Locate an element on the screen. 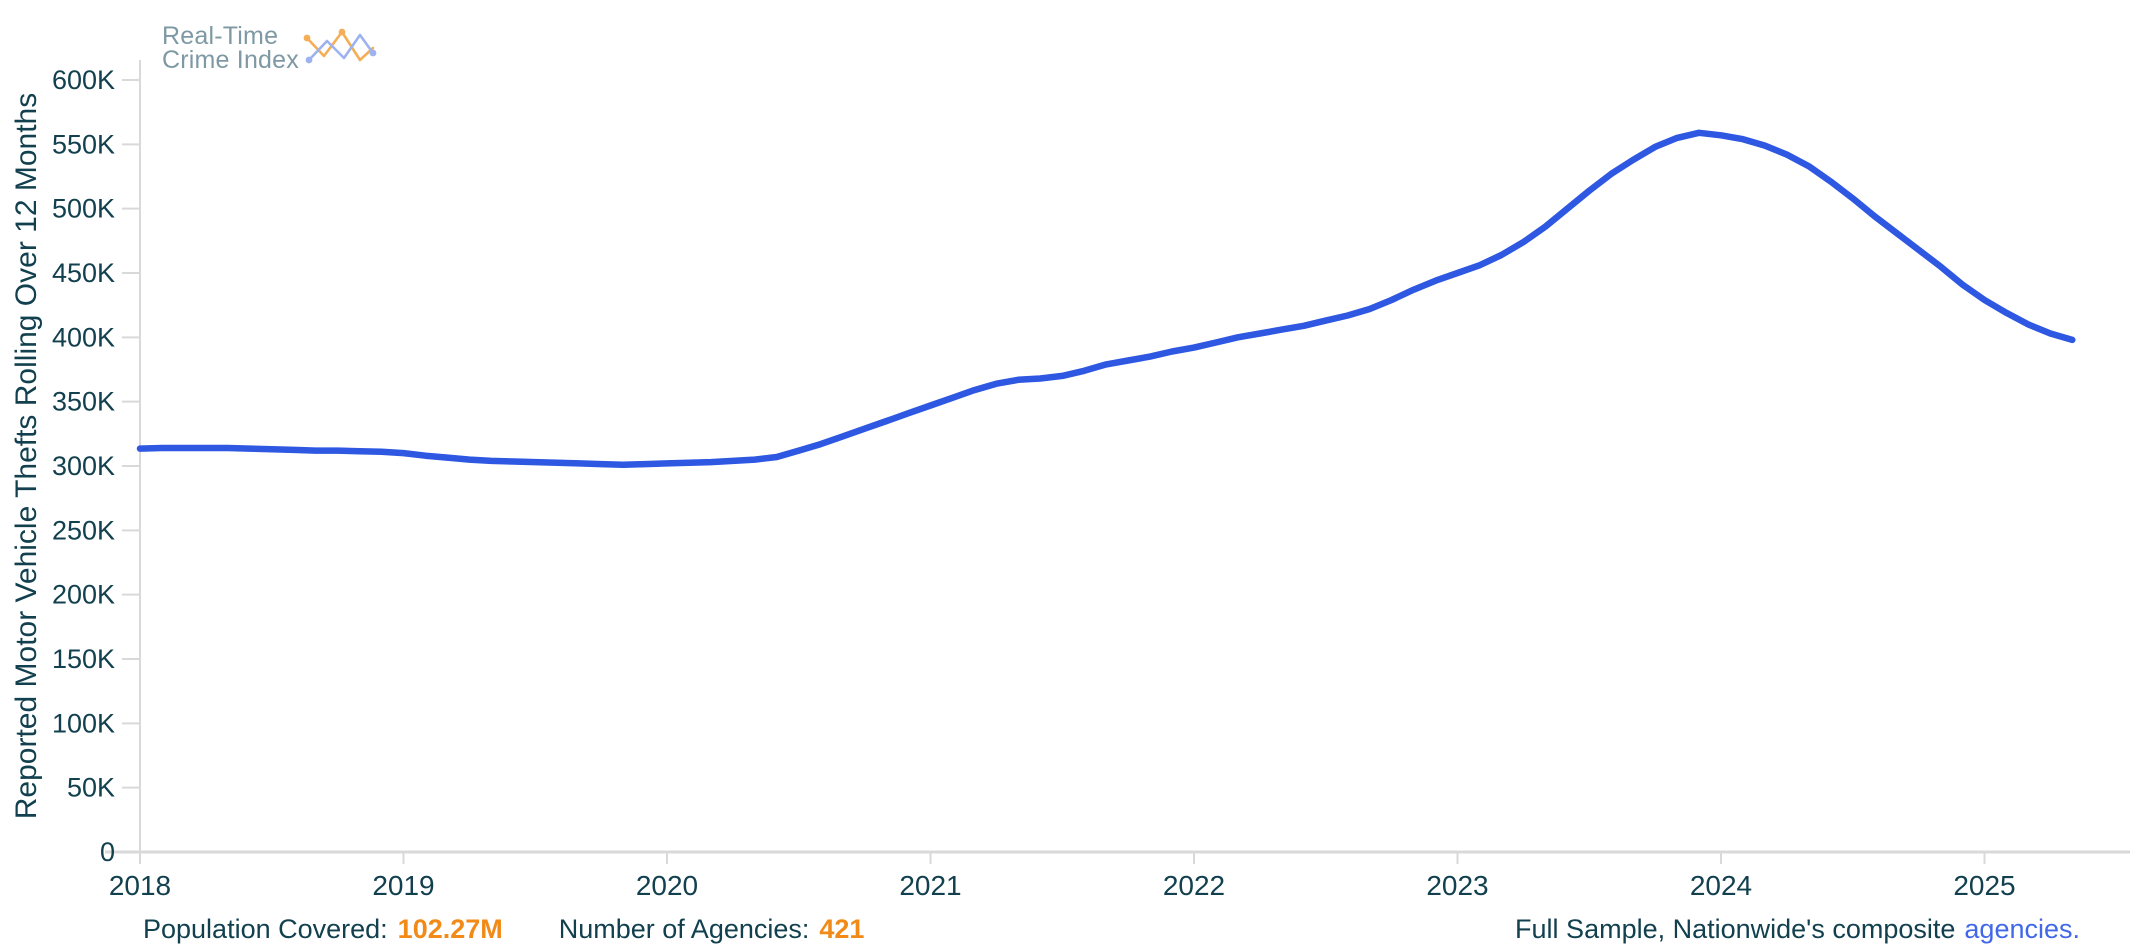  y-tick-label: 350K is located at coordinates (83, 402).